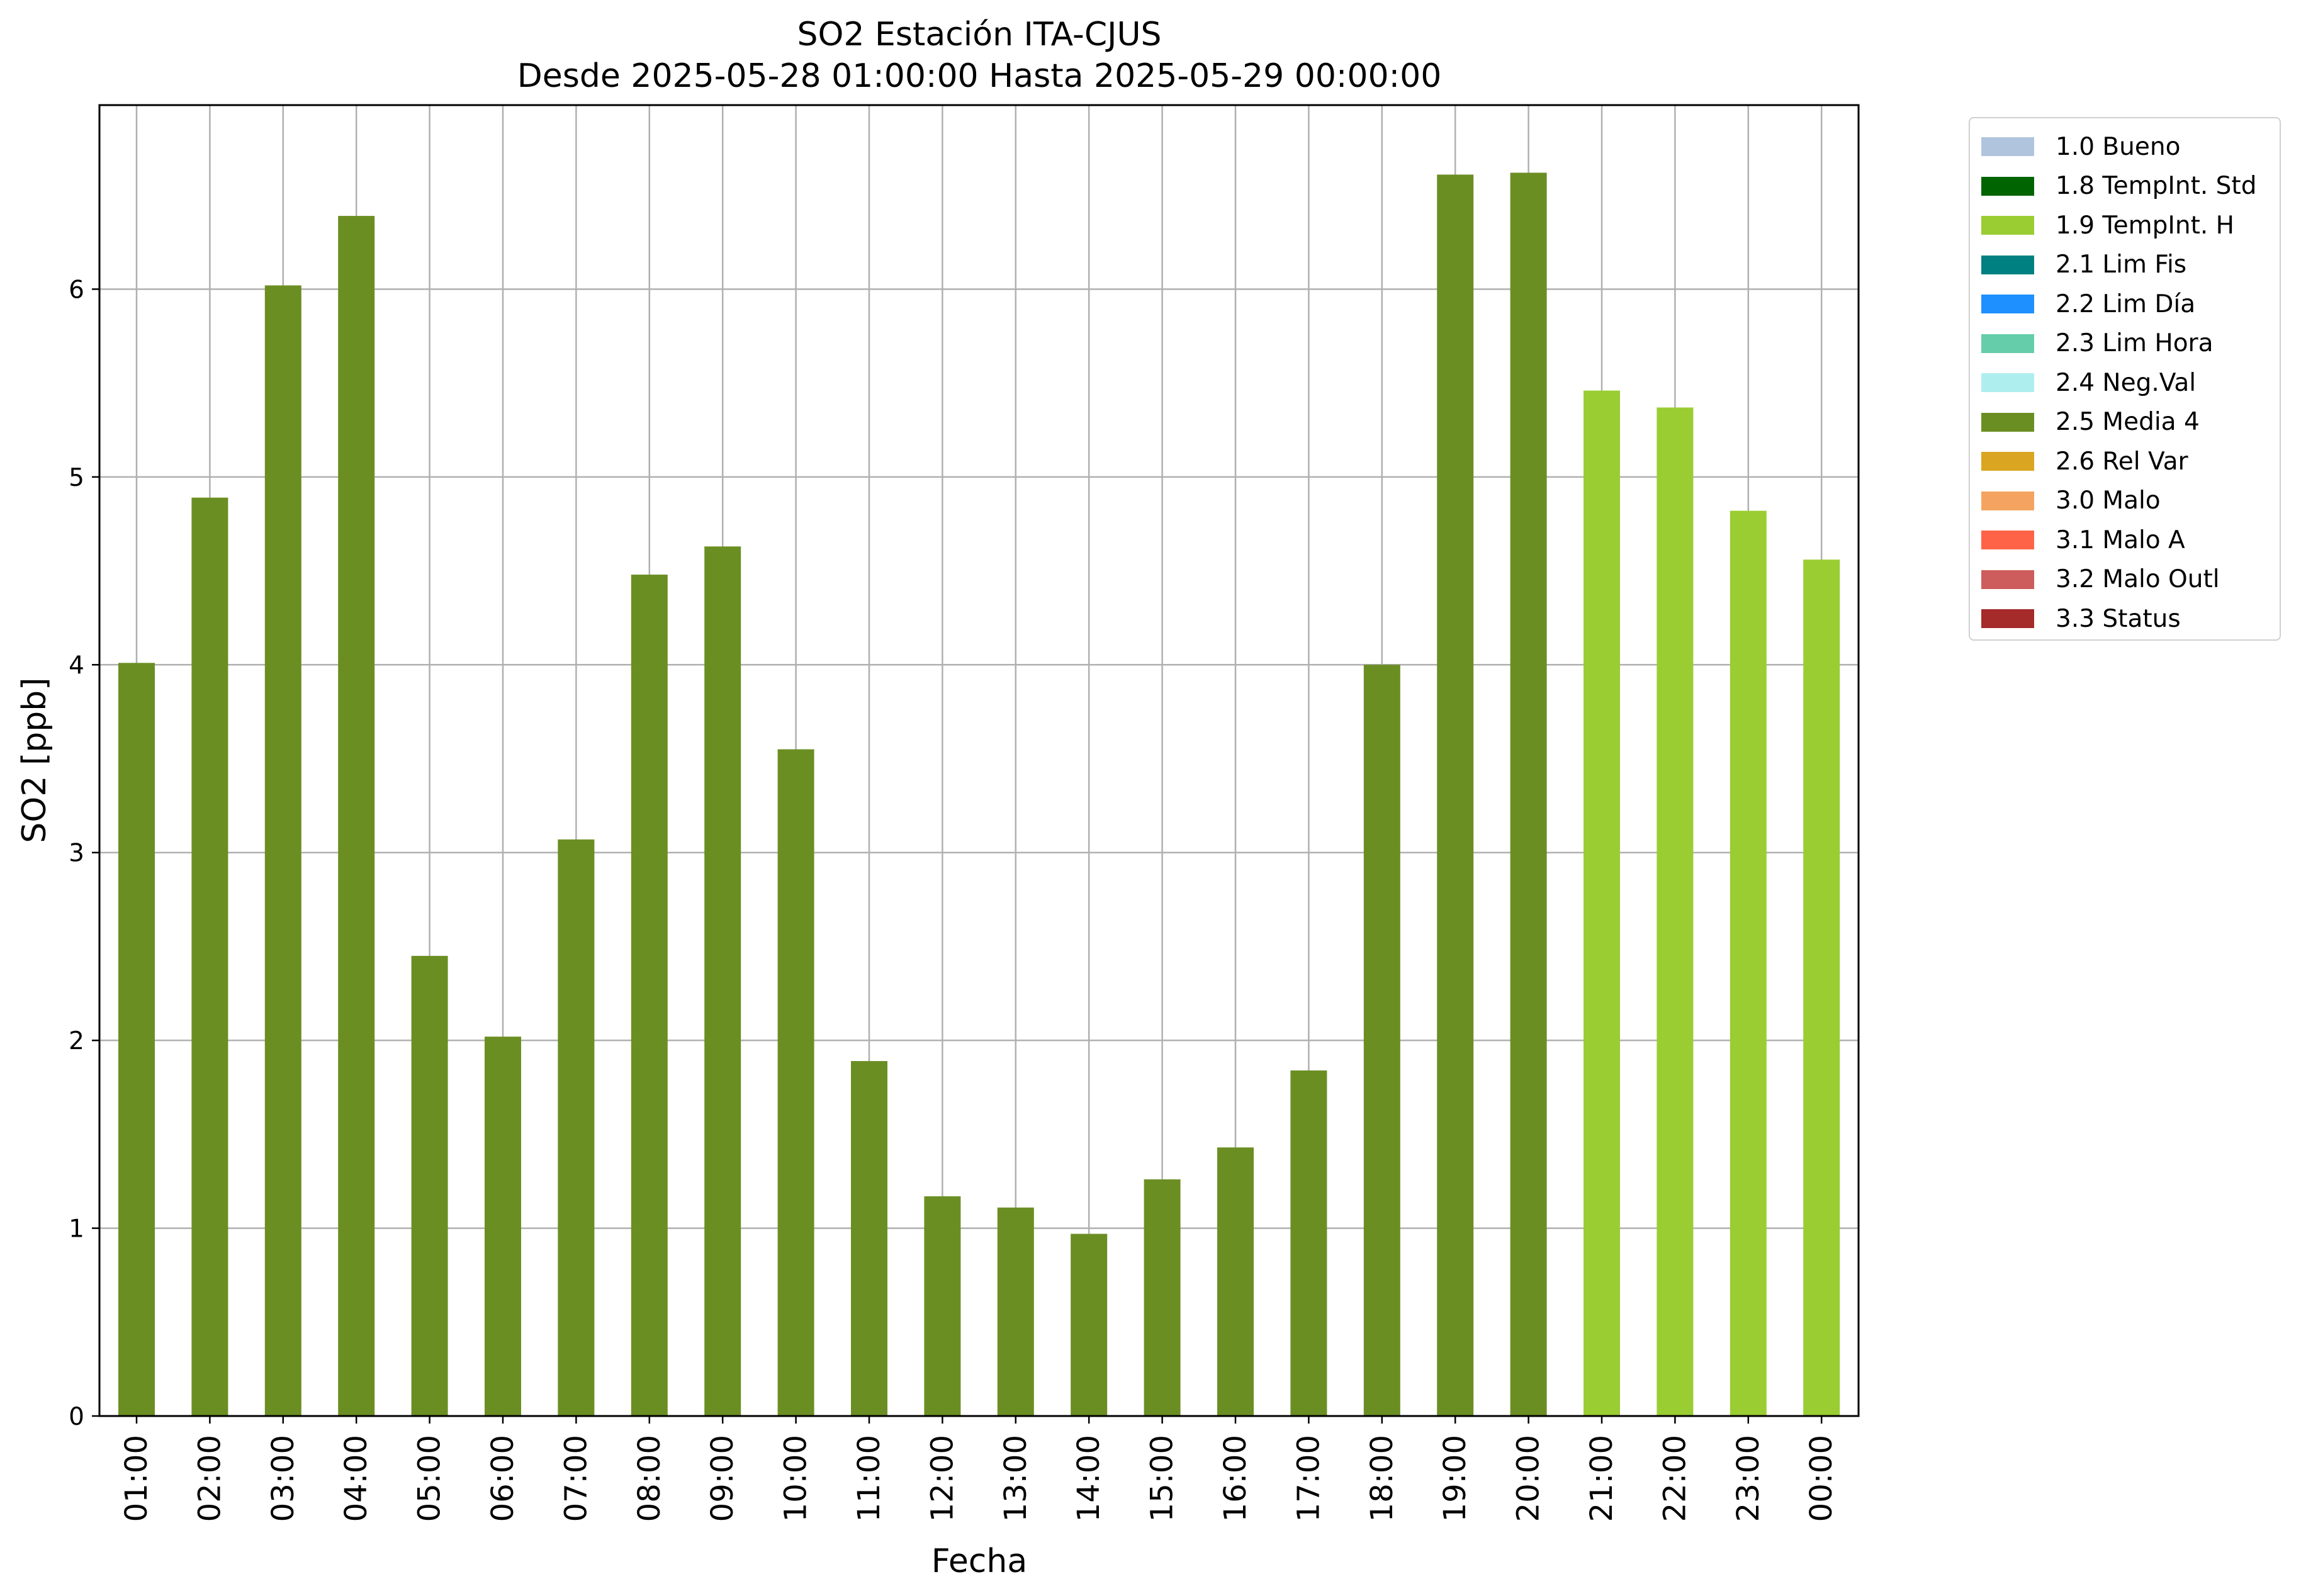 This screenshot has width=2301, height=1596. What do you see at coordinates (869, 1238) in the screenshot?
I see `bar-11:00` at bounding box center [869, 1238].